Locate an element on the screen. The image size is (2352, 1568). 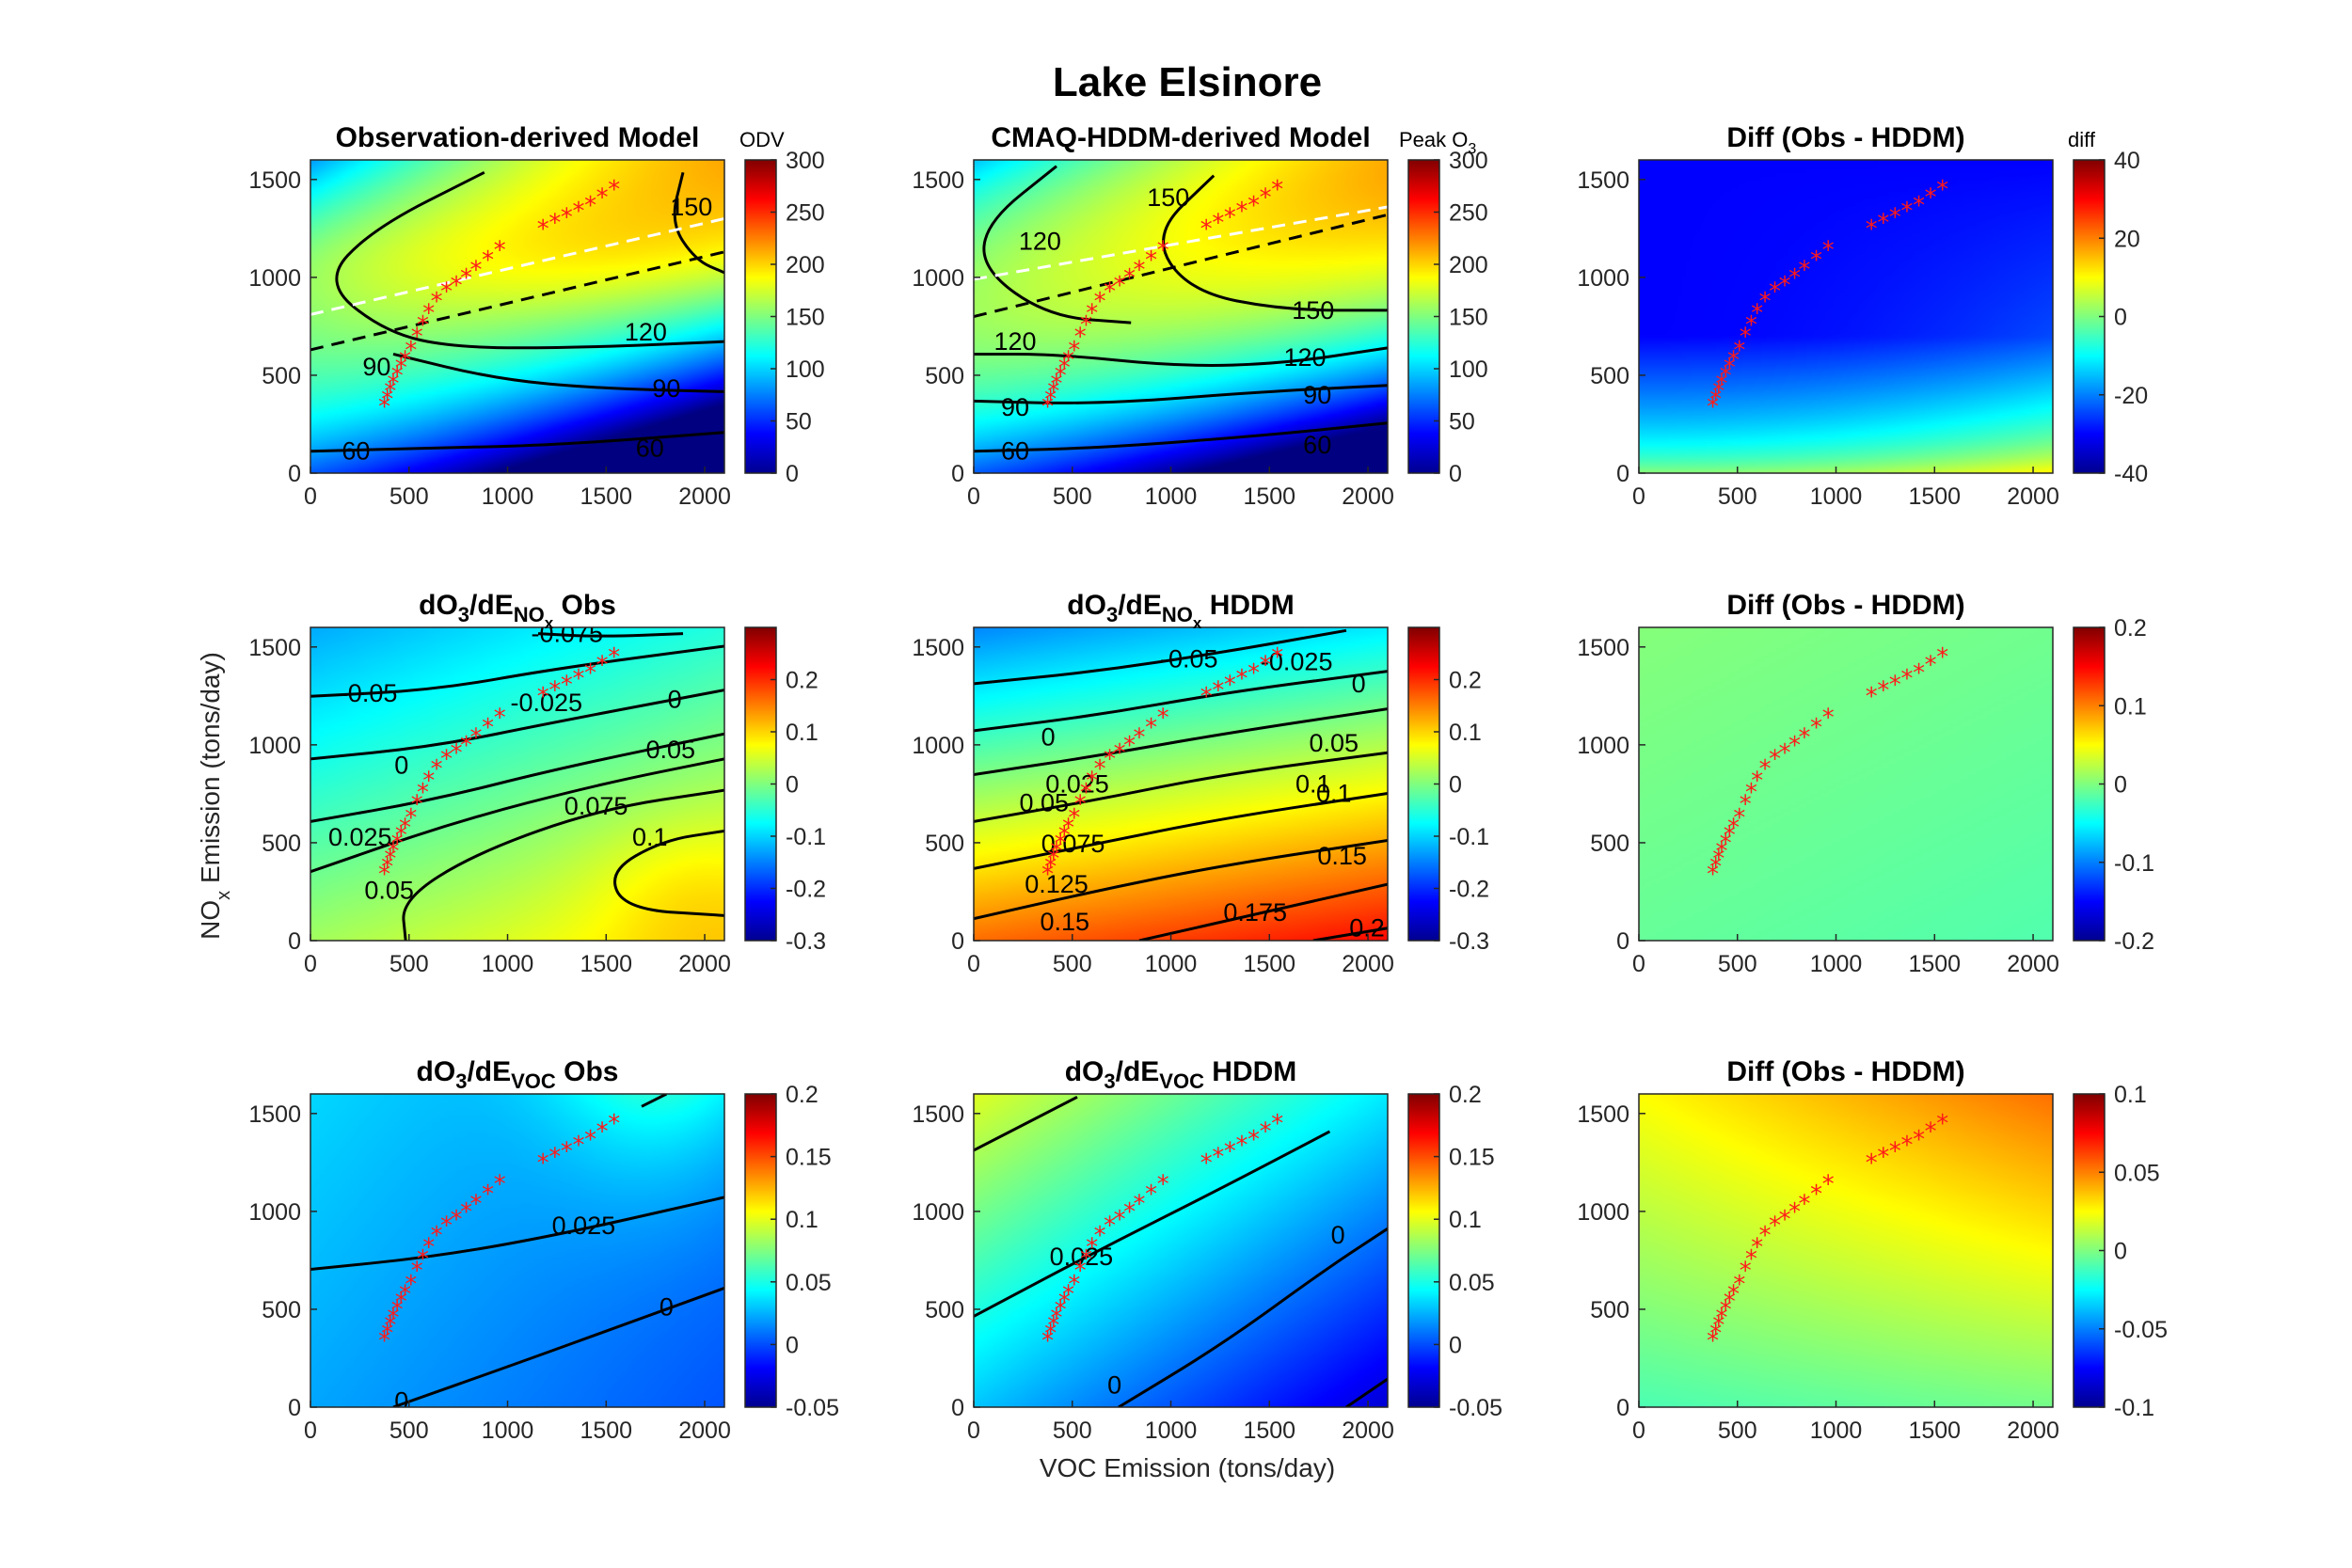
colorbar is located at coordinates (760, 1250).